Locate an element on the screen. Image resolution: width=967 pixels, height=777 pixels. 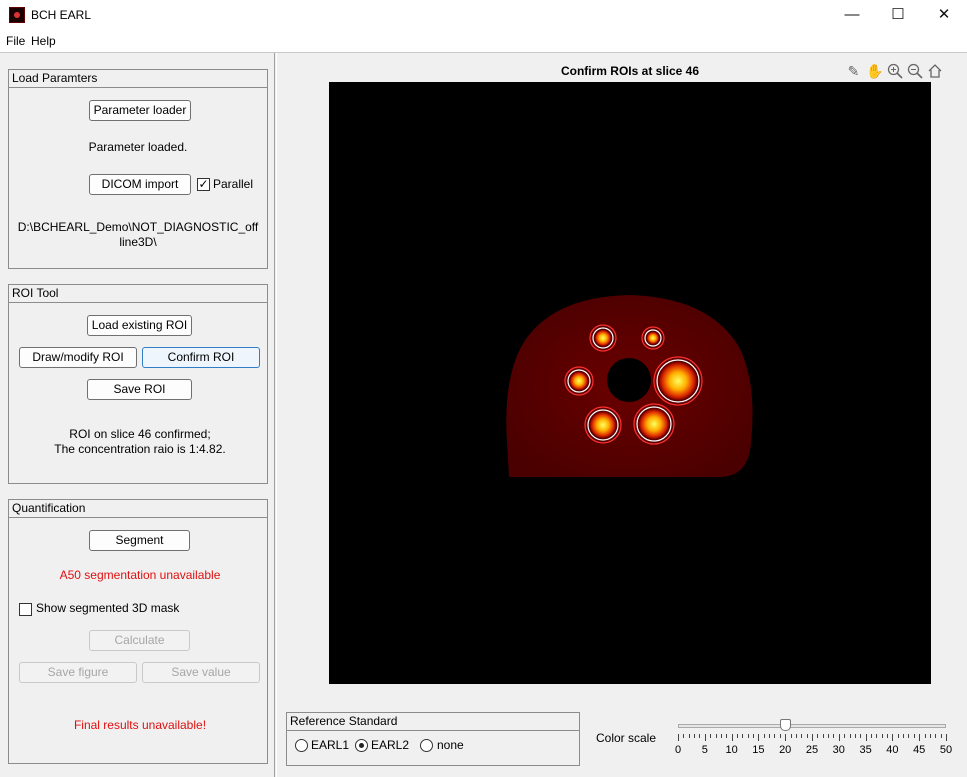
draw-roi-button: Draw/modify ROI is located at coordinates (78, 357).